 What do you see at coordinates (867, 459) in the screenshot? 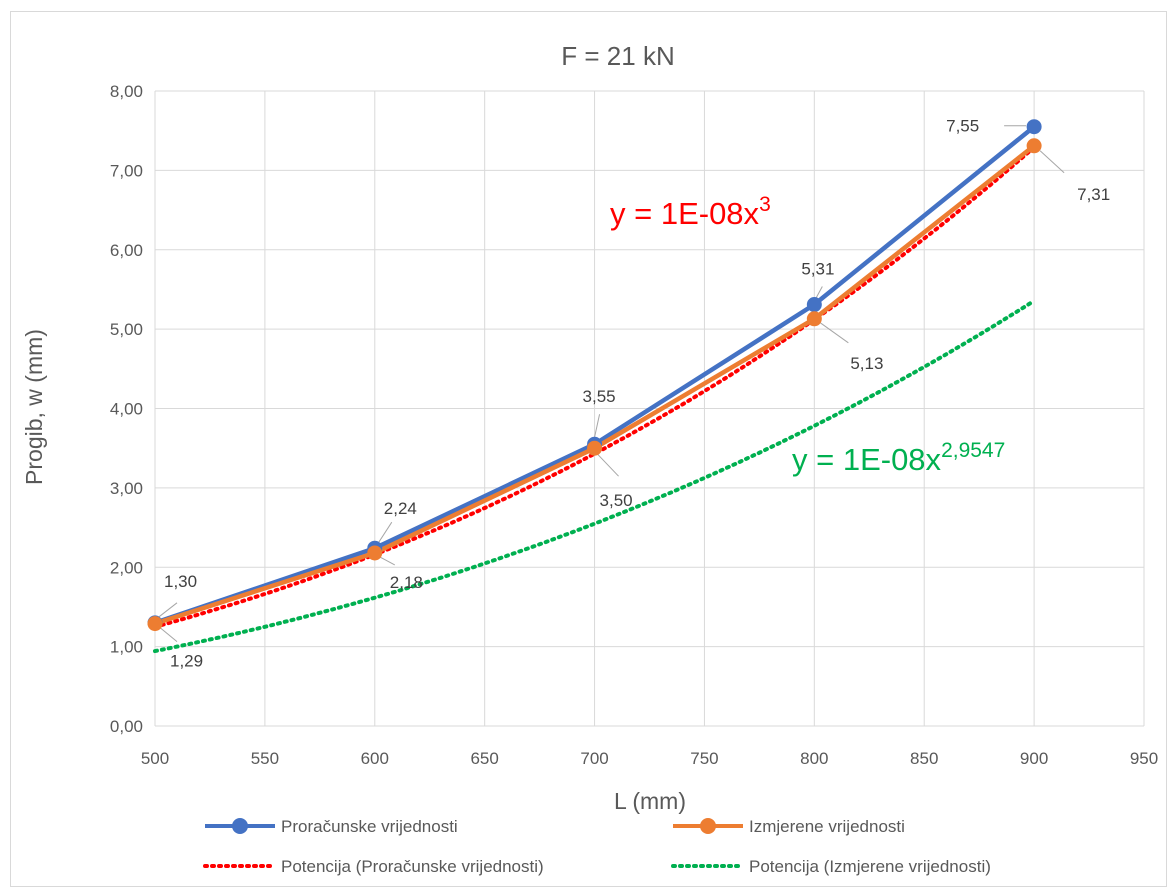
I see `trendline-equation-2-base: y = 1E-08x` at bounding box center [867, 459].